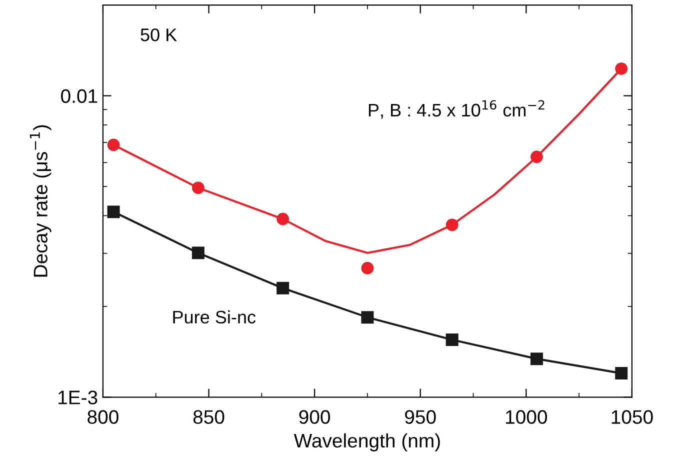  I want to click on x-axis-title: Wavelength (nm), so click(367, 442).